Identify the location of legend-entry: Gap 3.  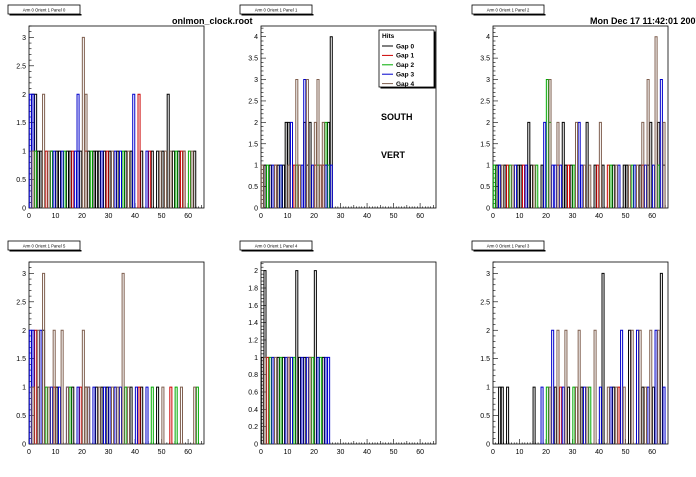
(405, 75).